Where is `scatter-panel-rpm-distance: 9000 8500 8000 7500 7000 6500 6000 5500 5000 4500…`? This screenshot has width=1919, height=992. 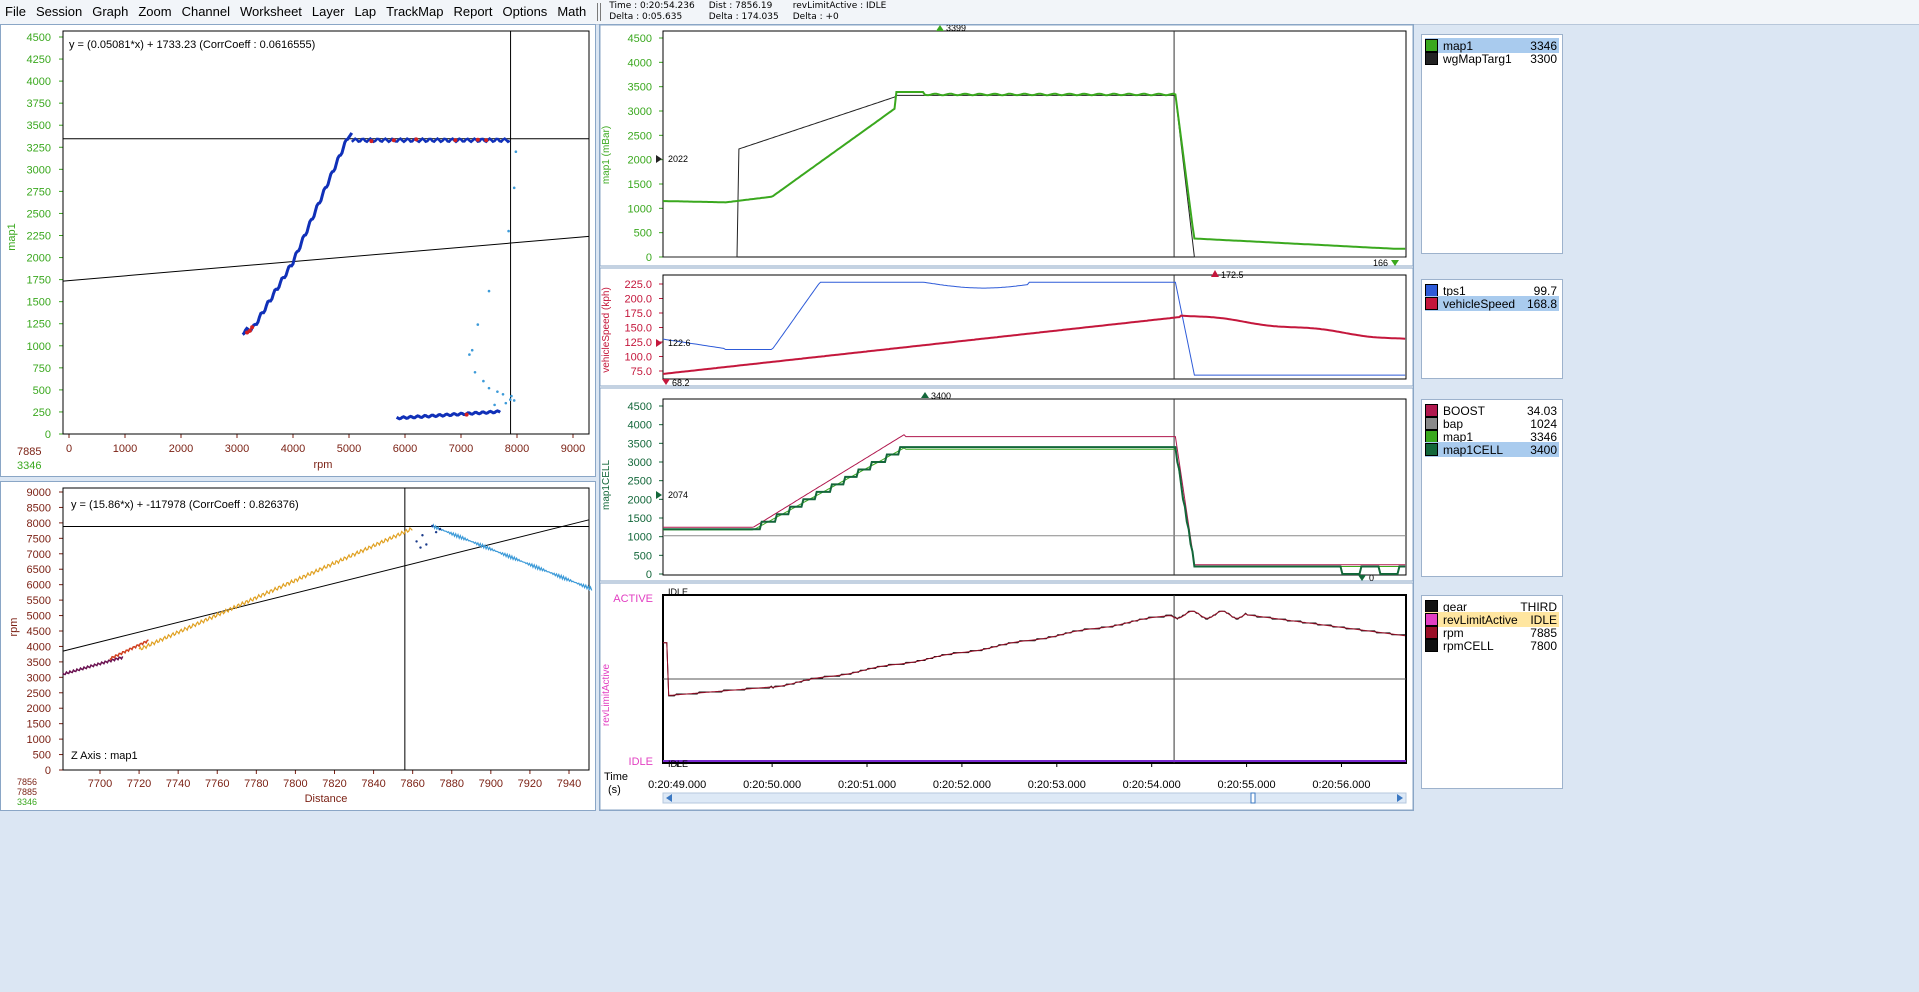
scatter-panel-rpm-distance: 9000 8500 8000 7500 7000 6500 6000 5500 5000 4500… is located at coordinates (298, 646).